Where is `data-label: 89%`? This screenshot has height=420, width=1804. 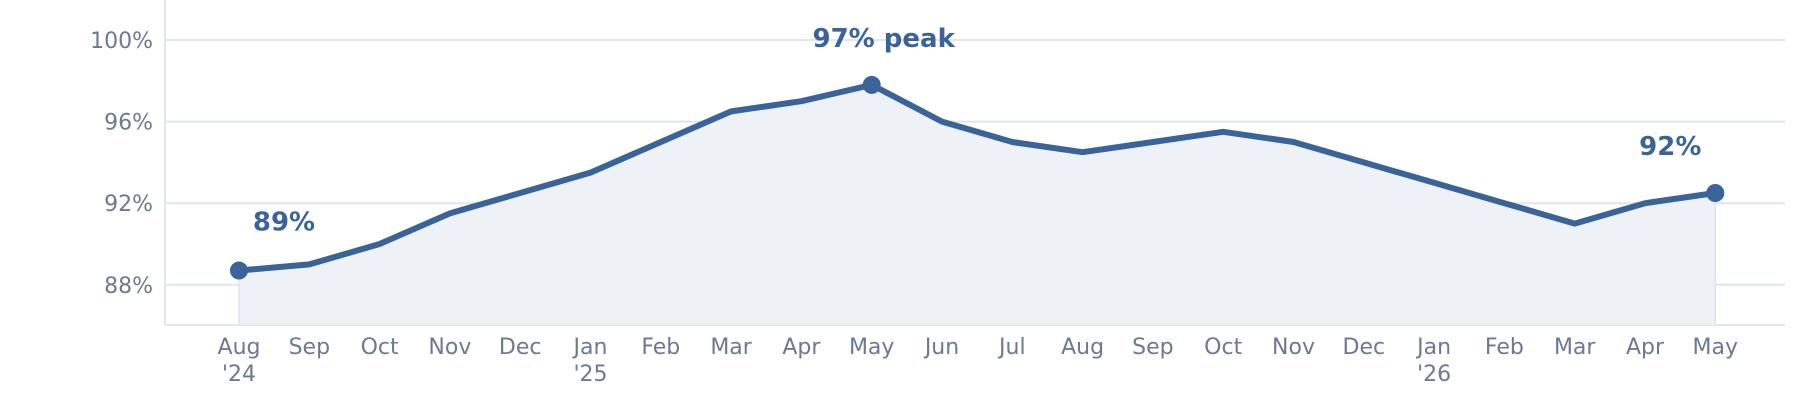
data-label: 89% is located at coordinates (284, 223).